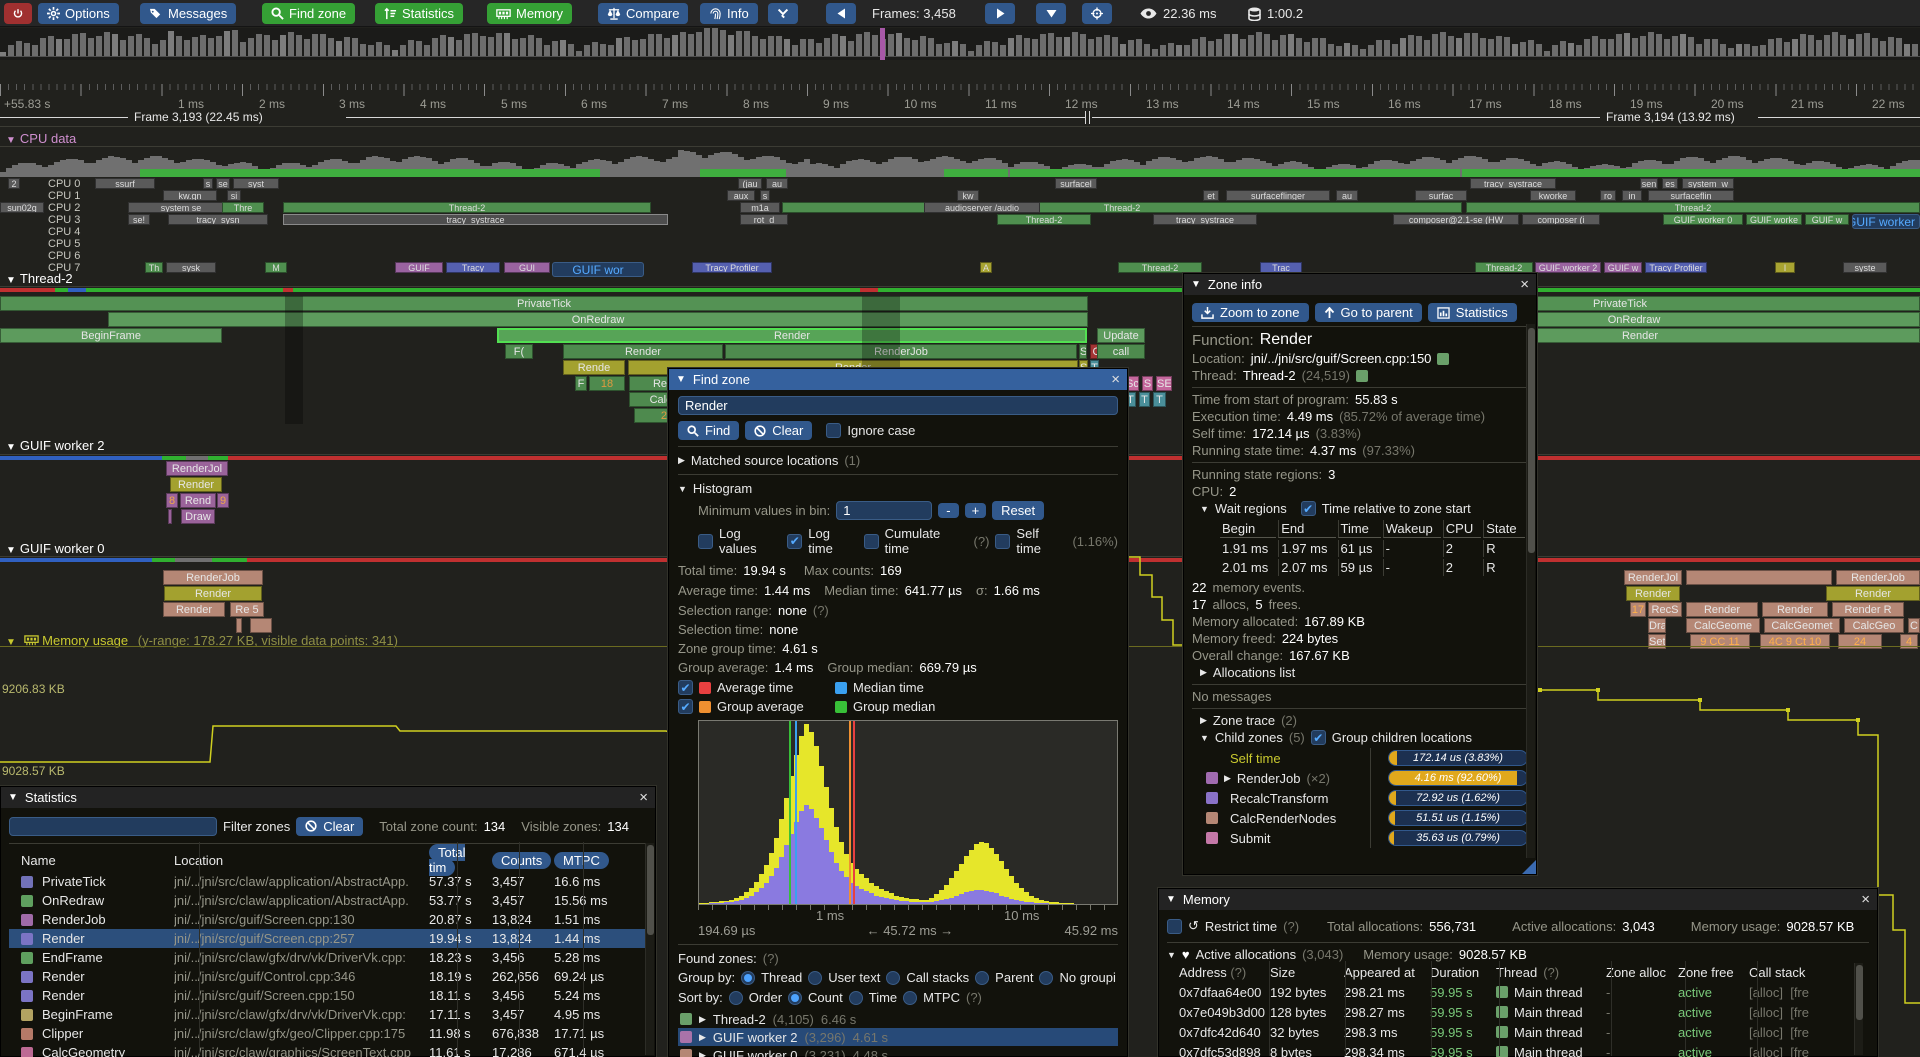 The image size is (1920, 1057). Describe the element at coordinates (223, 500) in the screenshot. I see `timeline-zone: 9` at that location.